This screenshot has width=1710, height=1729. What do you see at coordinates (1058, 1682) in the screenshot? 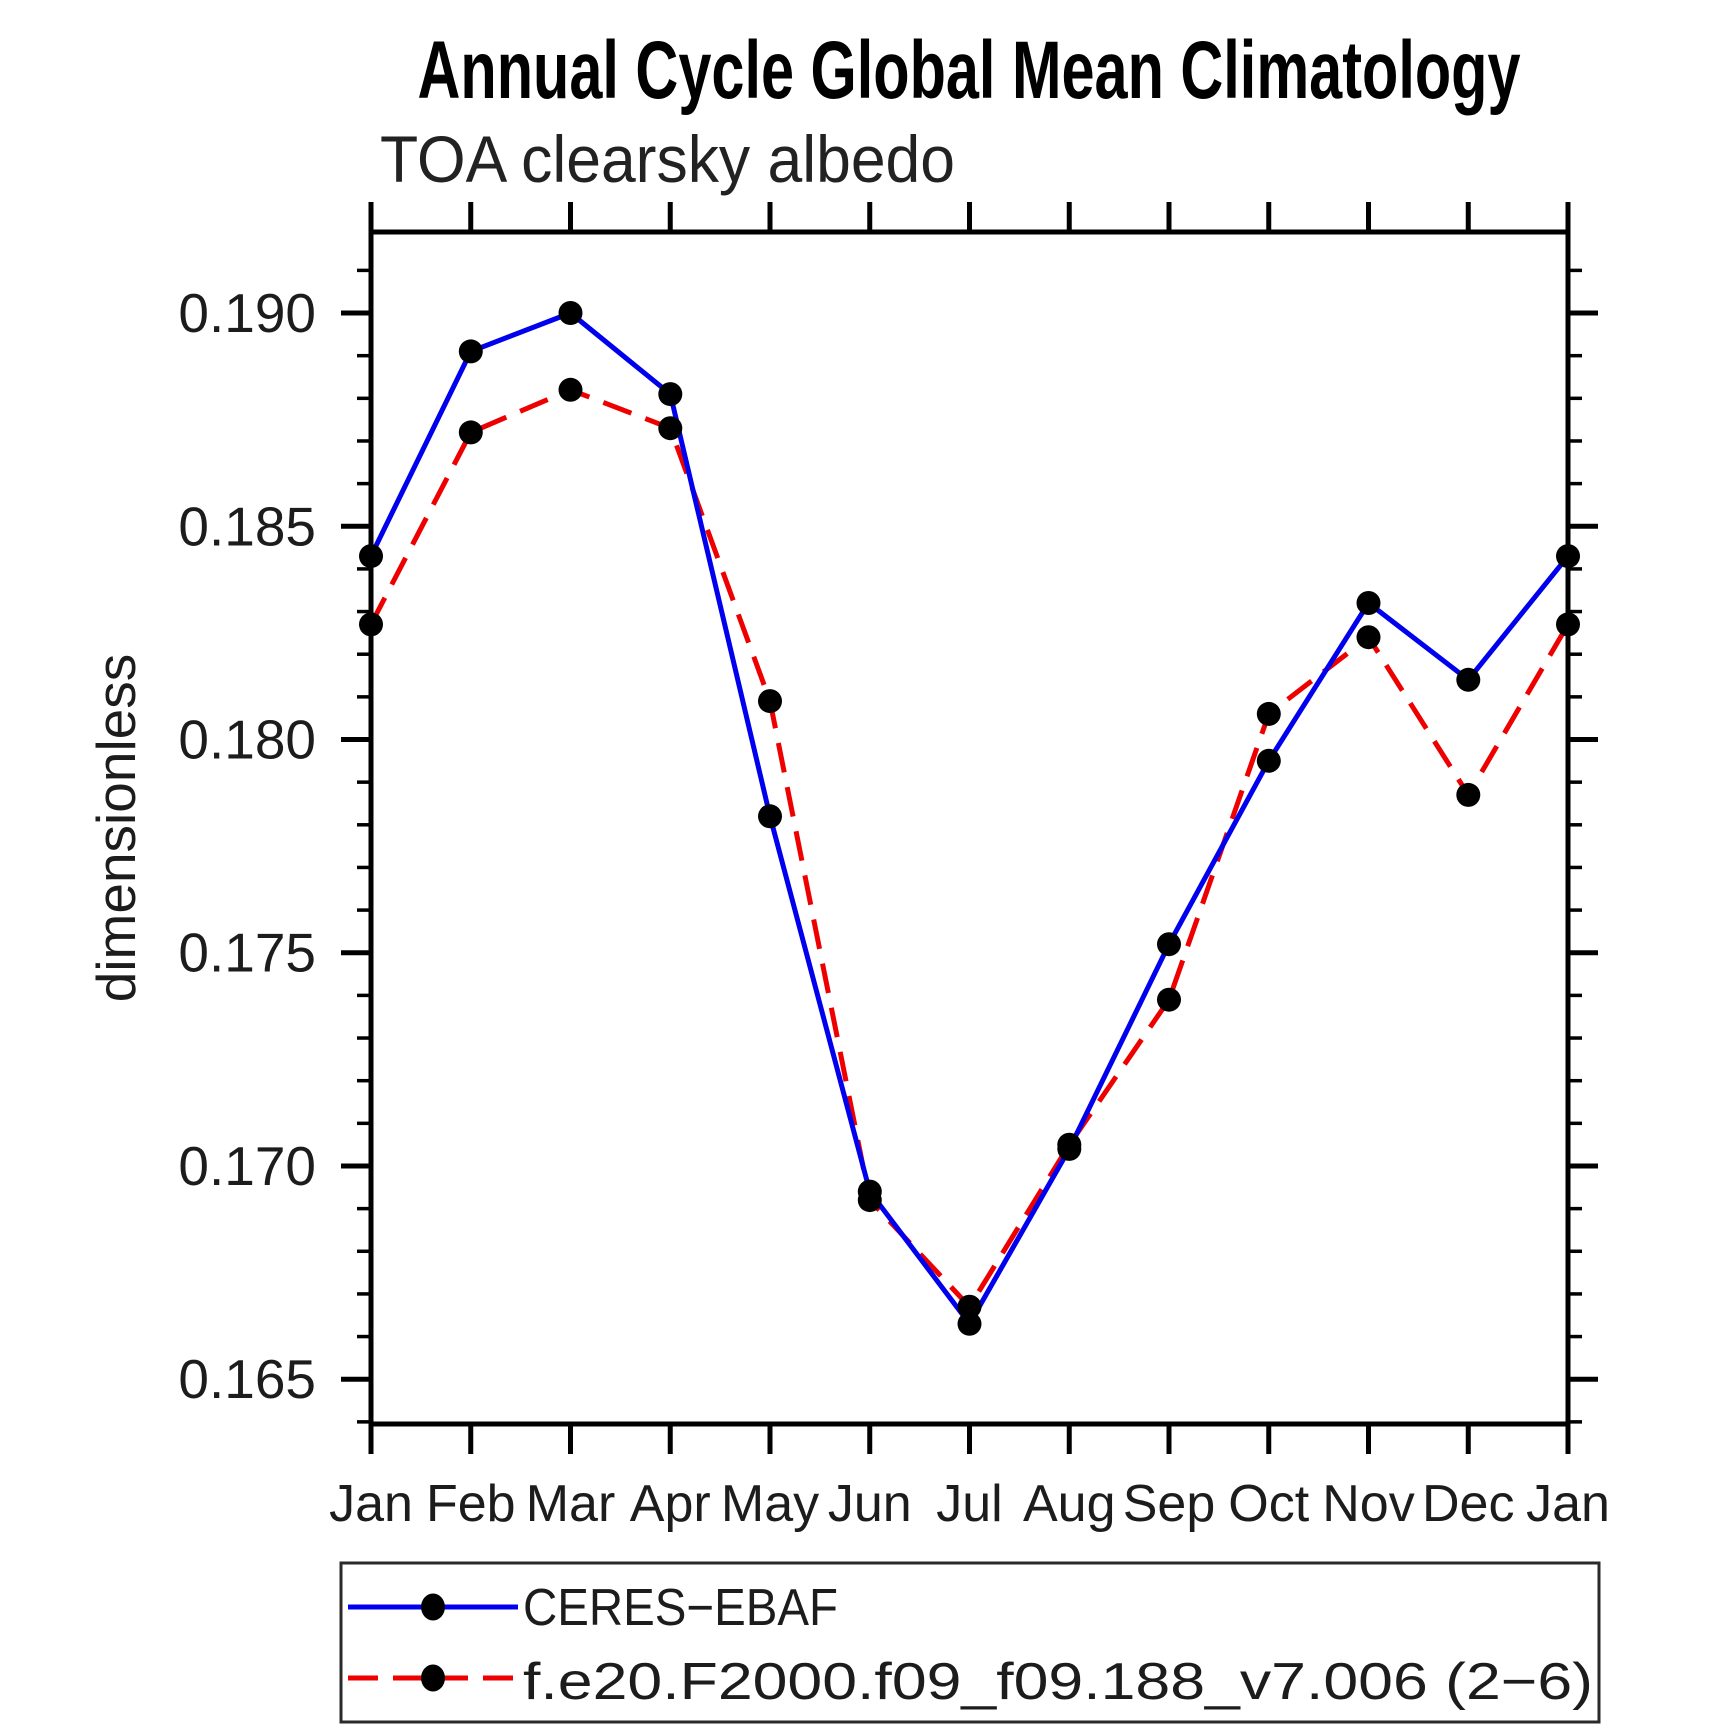
I see `legend-label-model: f.e20.F2000.f09_f09.188_v7.006 (2−6)` at bounding box center [1058, 1682].